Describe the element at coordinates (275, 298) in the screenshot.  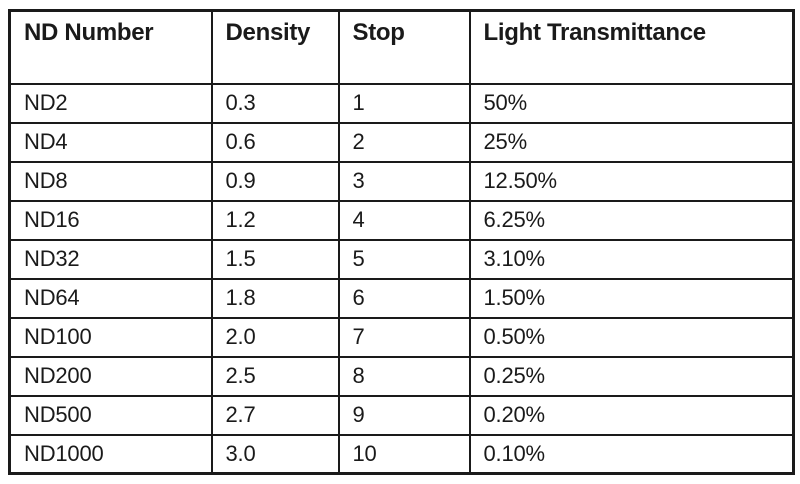
I see `cell-density: 1.8` at that location.